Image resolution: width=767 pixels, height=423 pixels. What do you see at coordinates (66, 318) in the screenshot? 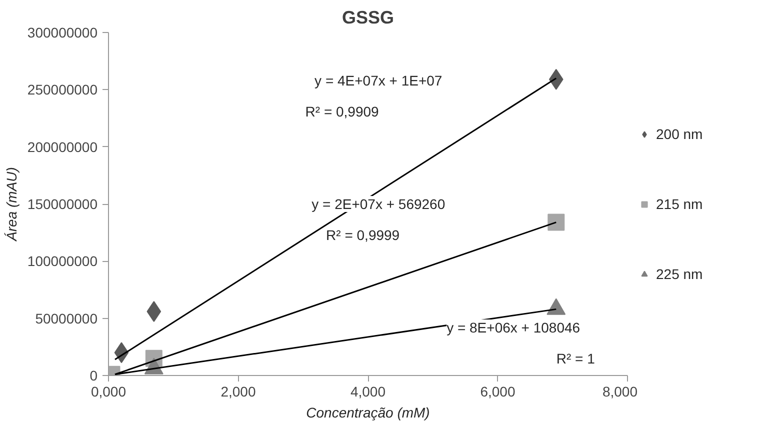
I see `y-tick-label: 50000000` at bounding box center [66, 318].